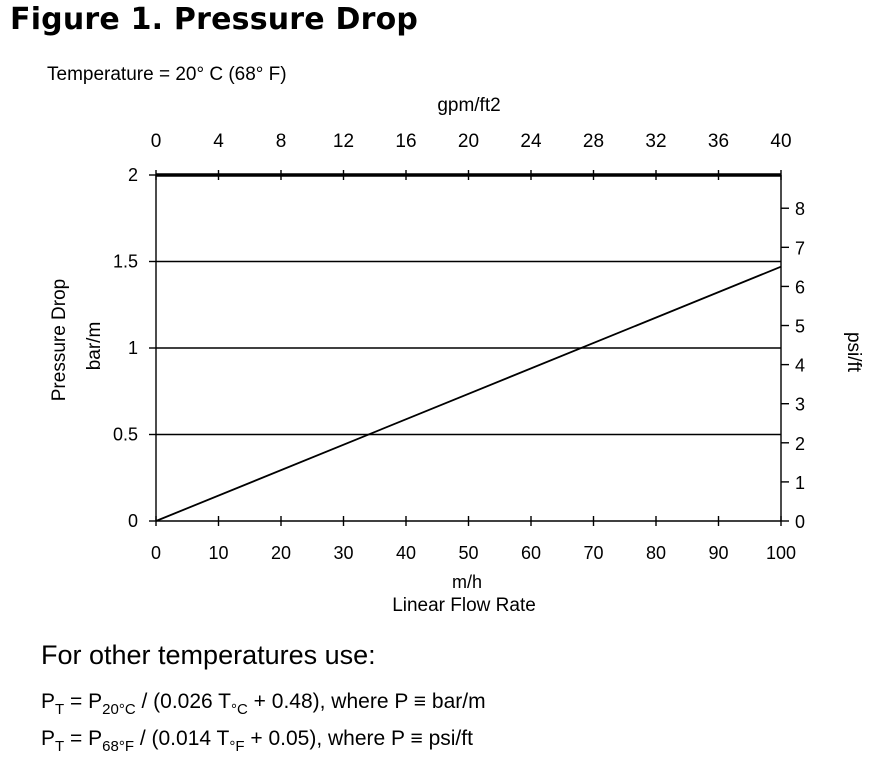  What do you see at coordinates (800, 444) in the screenshot?
I see `right-axis-tick-label: 2` at bounding box center [800, 444].